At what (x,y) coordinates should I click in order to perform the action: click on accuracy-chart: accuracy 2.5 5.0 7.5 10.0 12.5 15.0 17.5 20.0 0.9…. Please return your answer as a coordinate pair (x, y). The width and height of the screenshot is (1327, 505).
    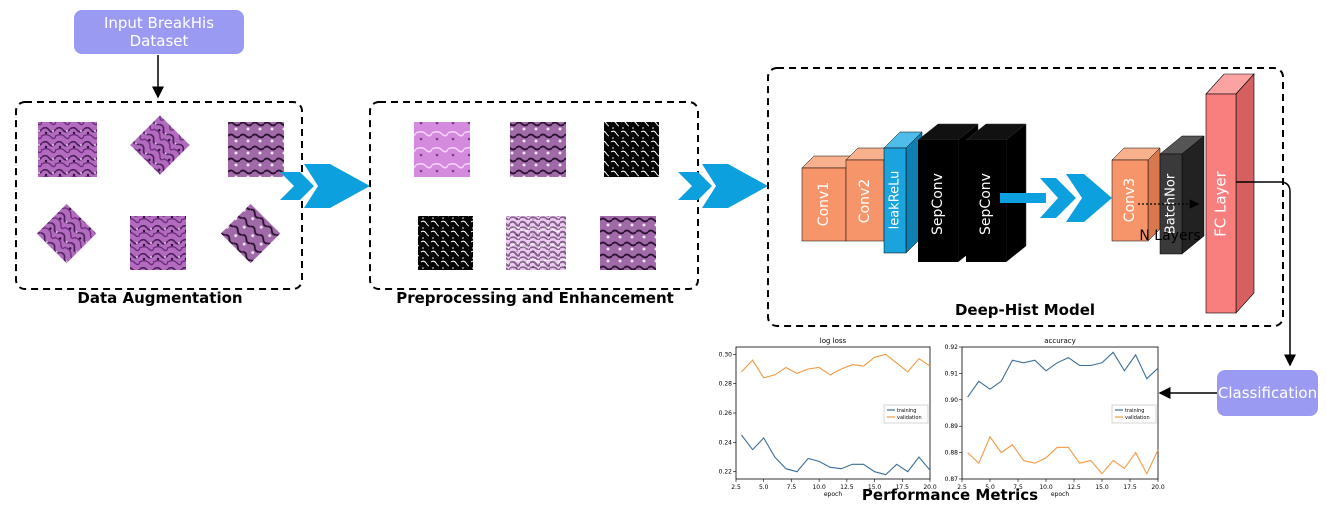
    Looking at the image, I should click on (1055, 417).